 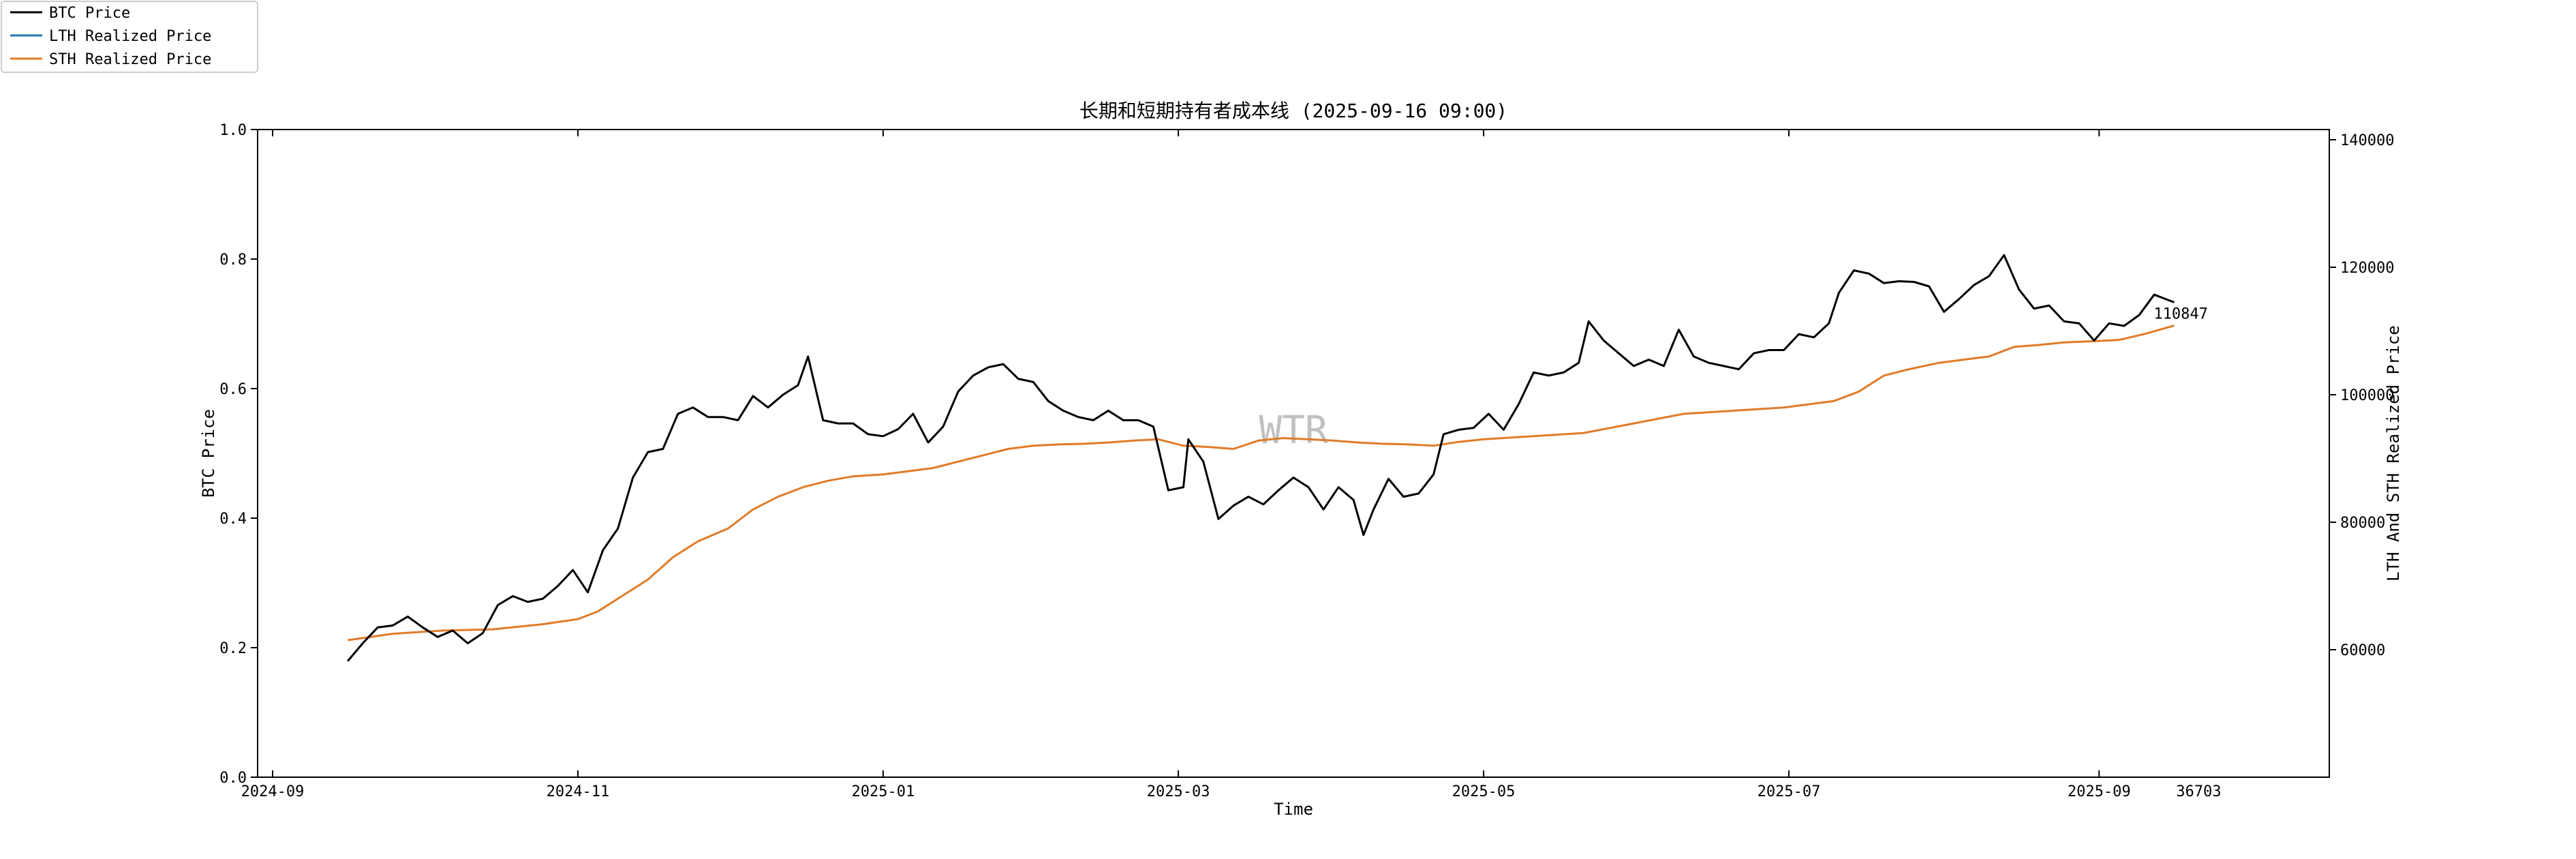 I want to click on right-tick-label: 80000, so click(x=2362, y=523).